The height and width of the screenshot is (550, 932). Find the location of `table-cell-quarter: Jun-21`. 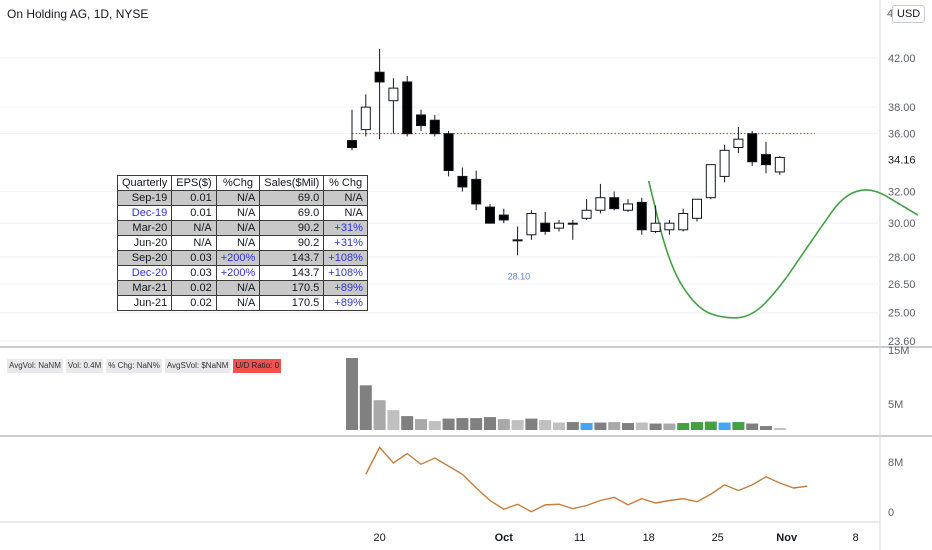

table-cell-quarter: Jun-21 is located at coordinates (144, 303).